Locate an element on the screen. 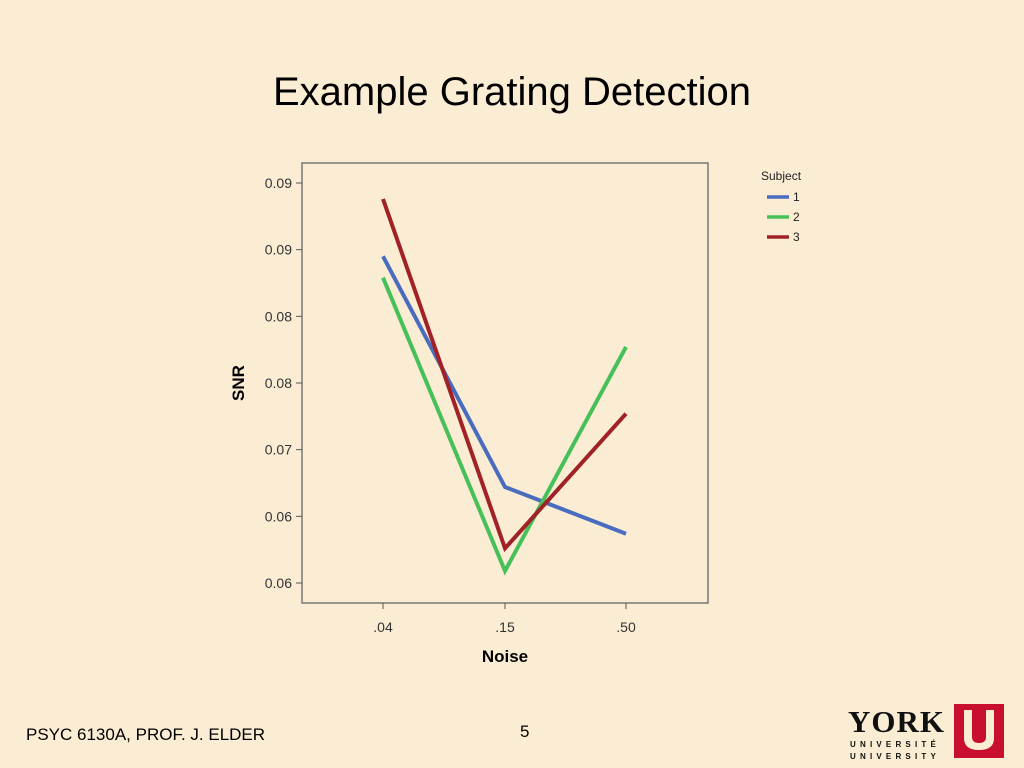 The height and width of the screenshot is (768, 1024). legend-title: Subject is located at coordinates (781, 176).